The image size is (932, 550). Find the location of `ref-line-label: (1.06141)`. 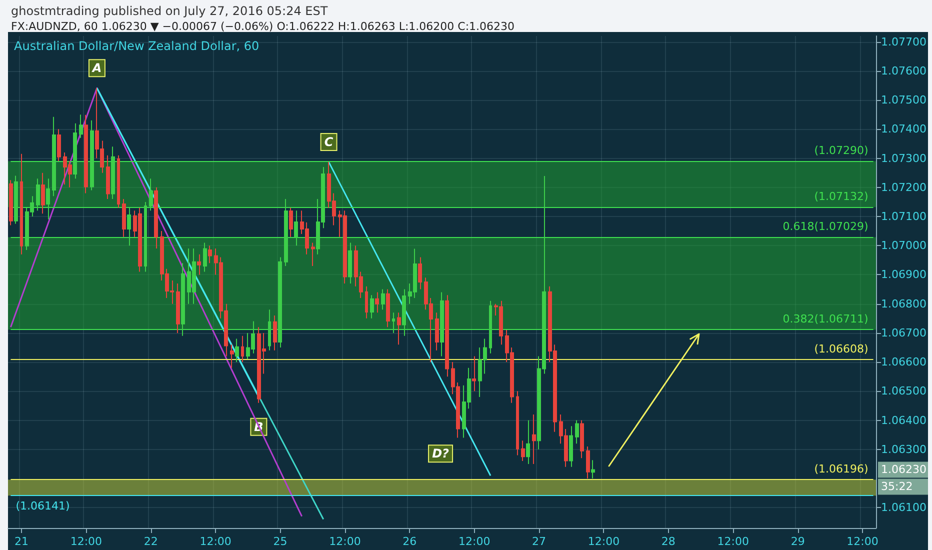

ref-line-label: (1.06141) is located at coordinates (43, 506).